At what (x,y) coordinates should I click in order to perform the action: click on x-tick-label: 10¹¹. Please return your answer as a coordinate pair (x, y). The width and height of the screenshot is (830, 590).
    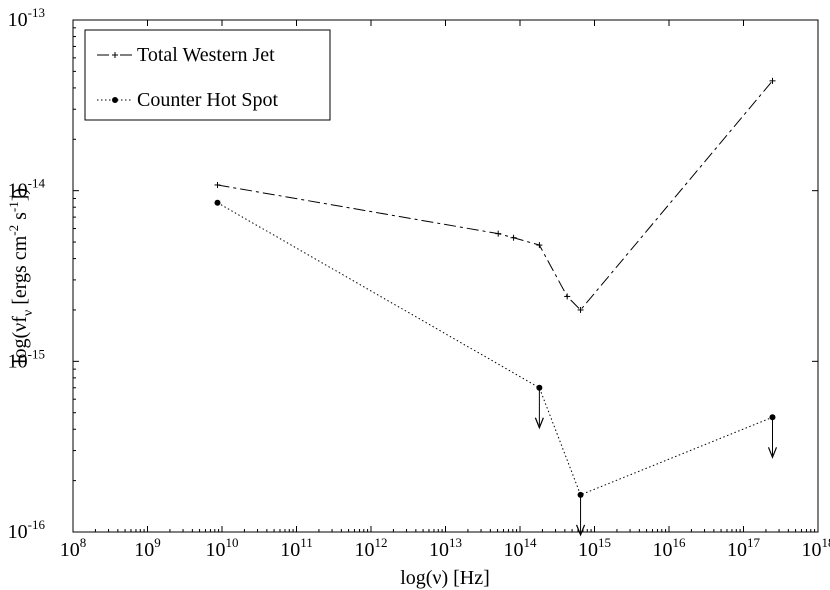
    Looking at the image, I should click on (296, 548).